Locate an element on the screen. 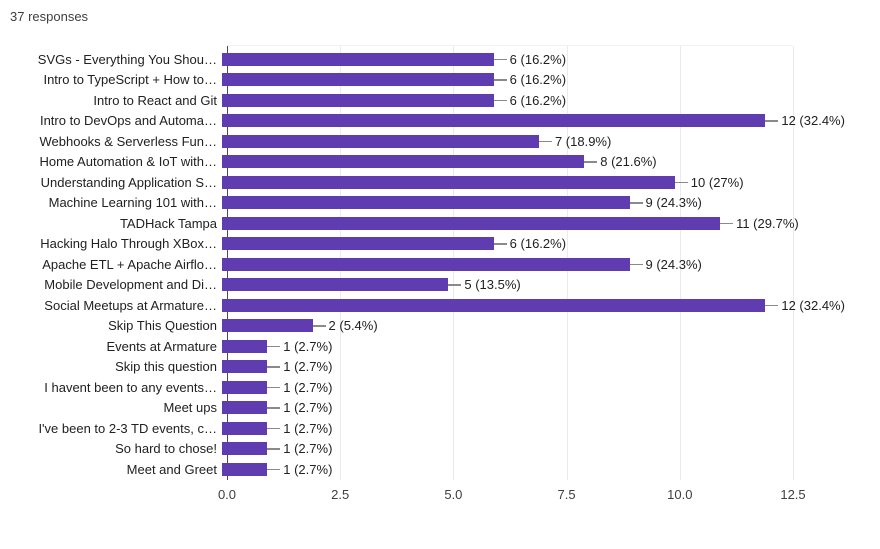 This screenshot has width=880, height=549. chart-row: Mobile Development and Di… 5 (13.5%) is located at coordinates (440, 285).